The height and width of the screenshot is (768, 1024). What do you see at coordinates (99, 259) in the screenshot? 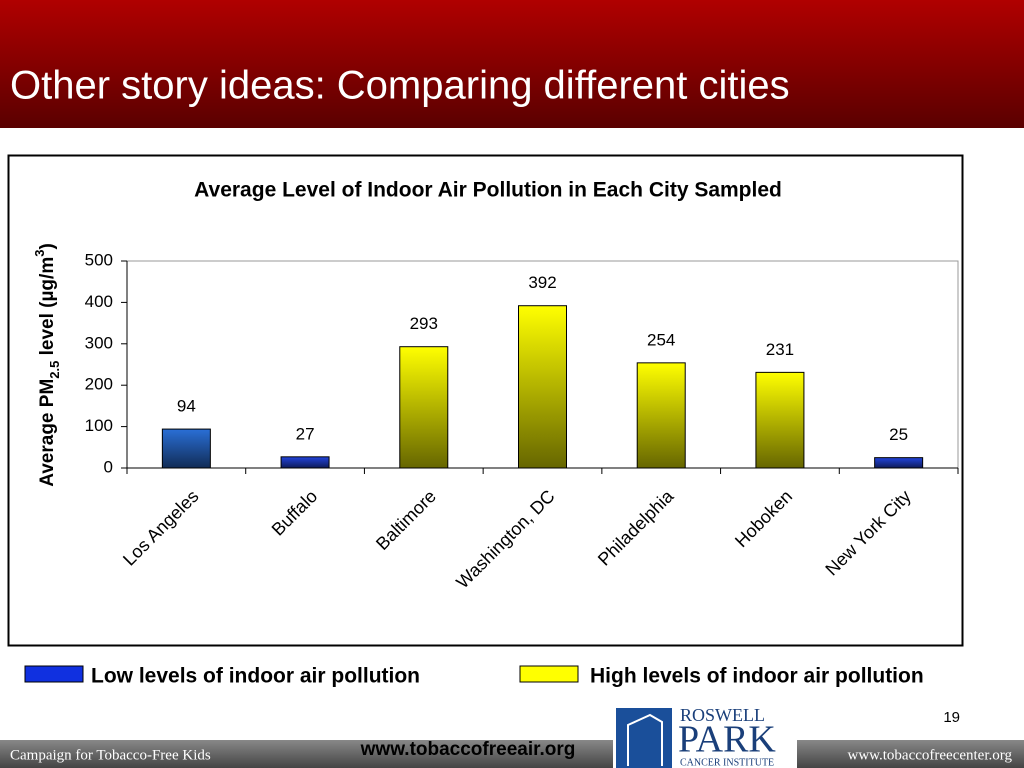
I see `y-tick-label: 500` at bounding box center [99, 259].